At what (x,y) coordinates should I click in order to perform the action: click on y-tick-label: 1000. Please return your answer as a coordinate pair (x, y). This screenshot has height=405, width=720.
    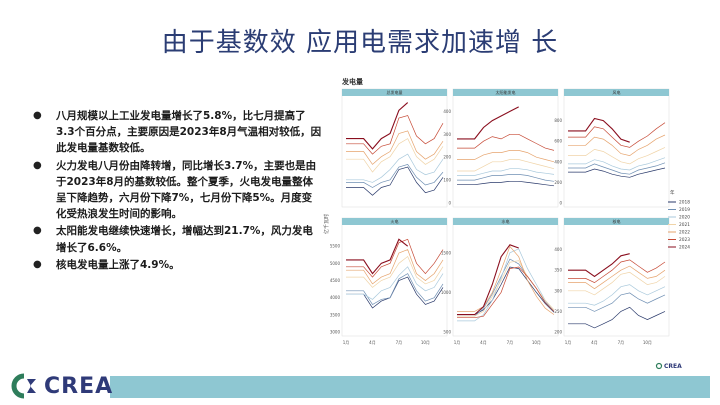
    Looking at the image, I should click on (446, 292).